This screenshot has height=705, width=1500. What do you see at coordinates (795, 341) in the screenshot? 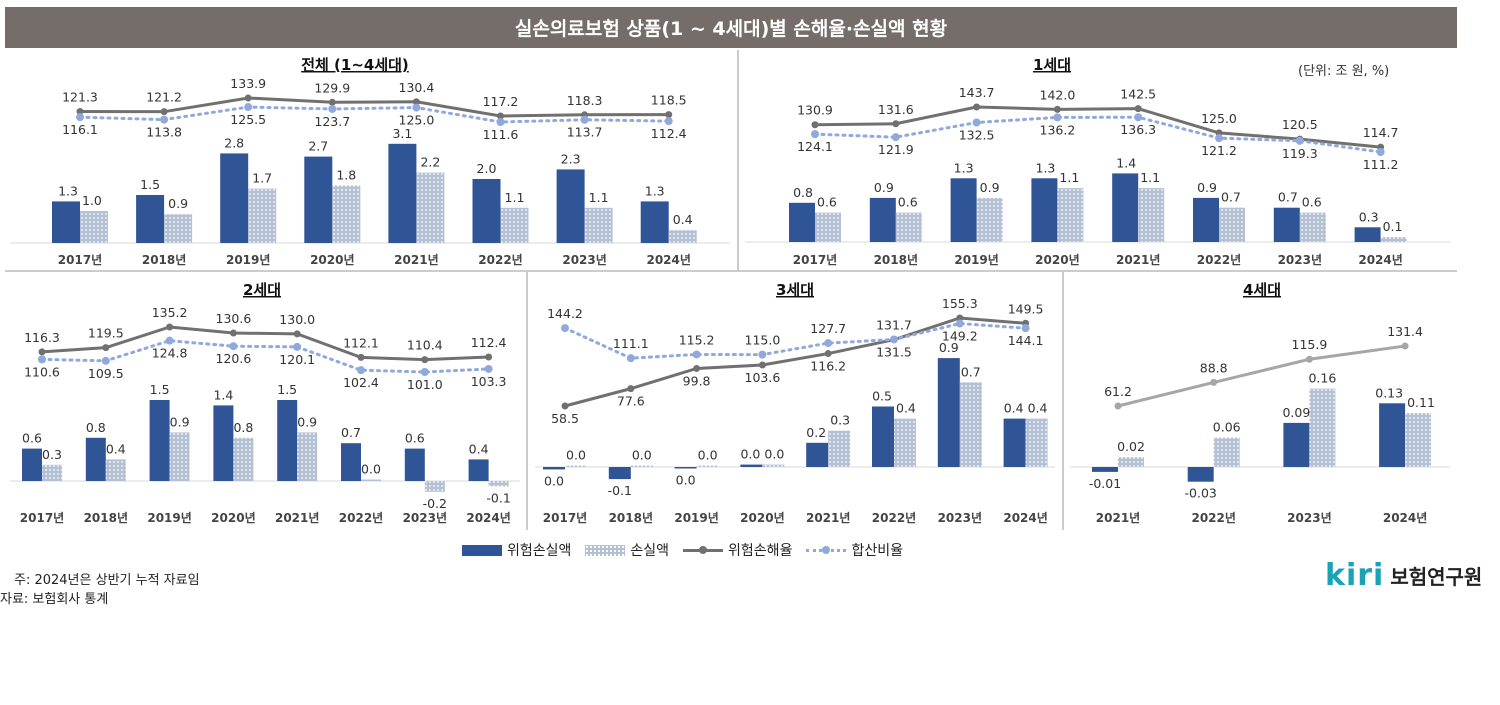
I see `line-combined-ratio` at bounding box center [795, 341].